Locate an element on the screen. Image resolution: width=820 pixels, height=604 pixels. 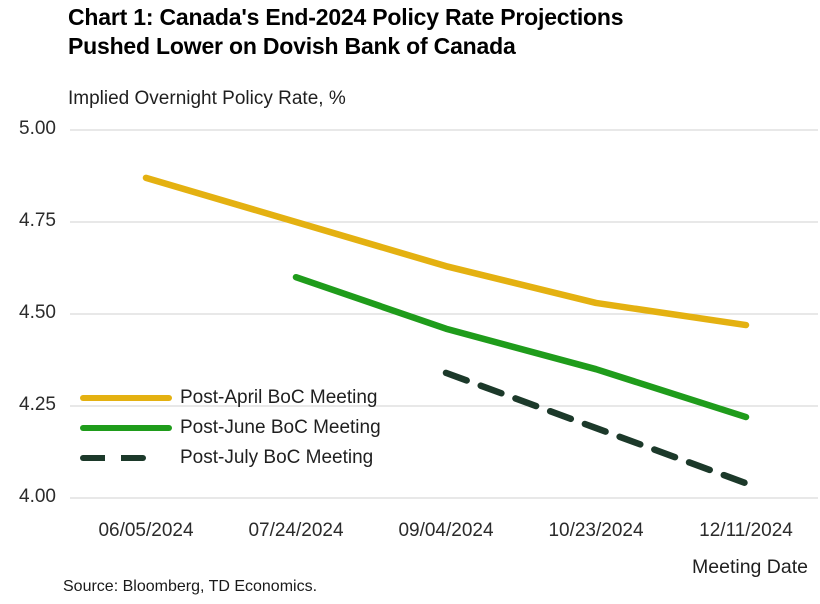
y-tick-label: 4.50 is located at coordinates (37, 312).